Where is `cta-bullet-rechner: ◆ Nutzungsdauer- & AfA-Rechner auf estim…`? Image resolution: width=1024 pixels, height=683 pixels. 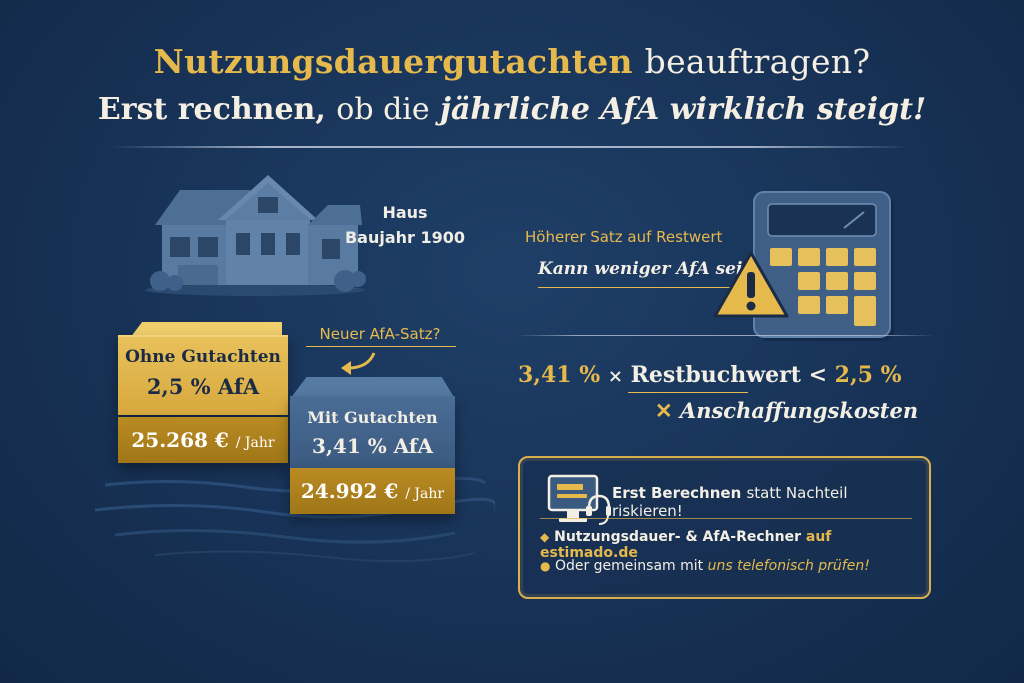 cta-bullet-rechner: ◆ Nutzungsdauer- & AfA-Rechner auf estim… is located at coordinates (686, 545).